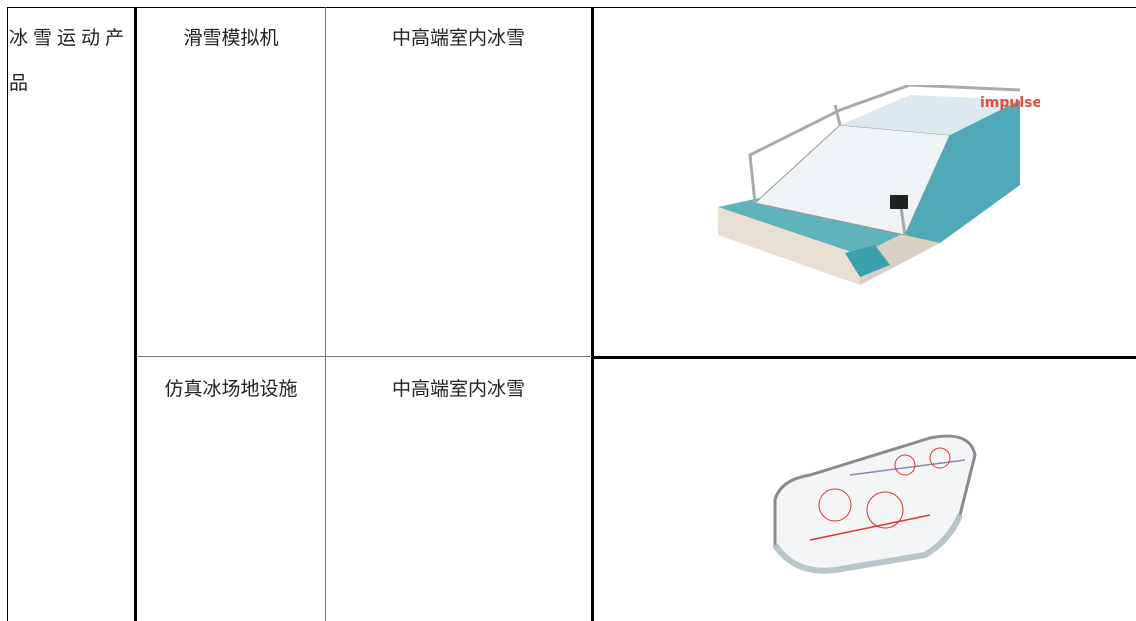  I want to click on ice-rink-image, so click(874, 504).